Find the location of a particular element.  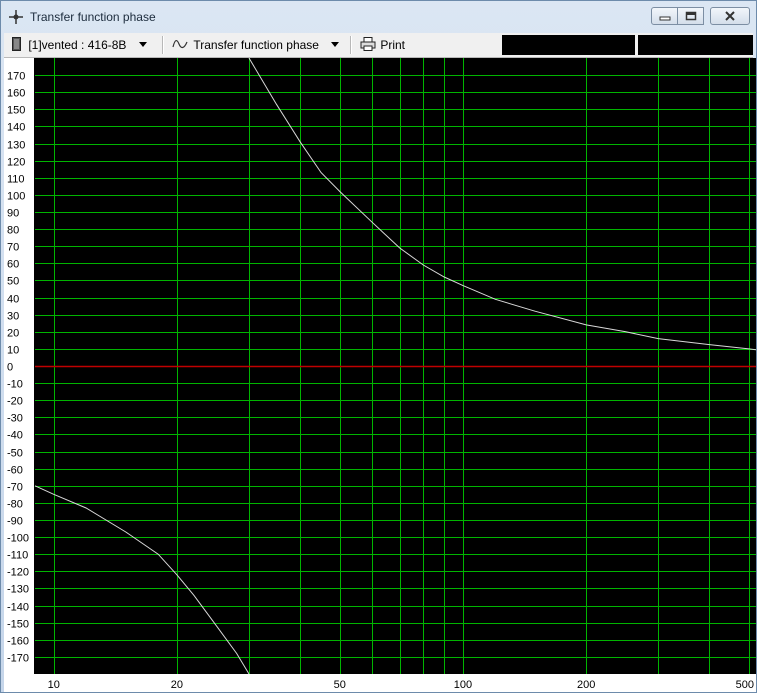

y-tick-label: 50 is located at coordinates (13, 282).